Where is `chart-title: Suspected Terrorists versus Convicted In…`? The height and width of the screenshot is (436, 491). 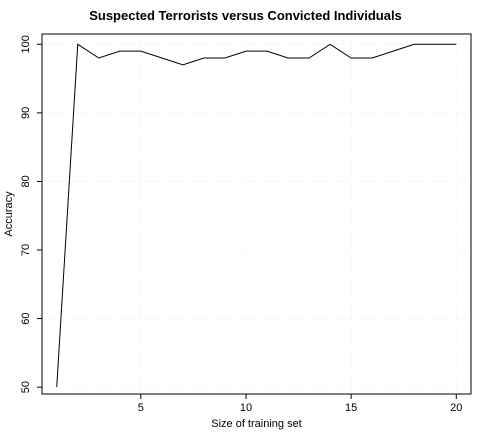 chart-title: Suspected Terrorists versus Convicted In… is located at coordinates (245, 15).